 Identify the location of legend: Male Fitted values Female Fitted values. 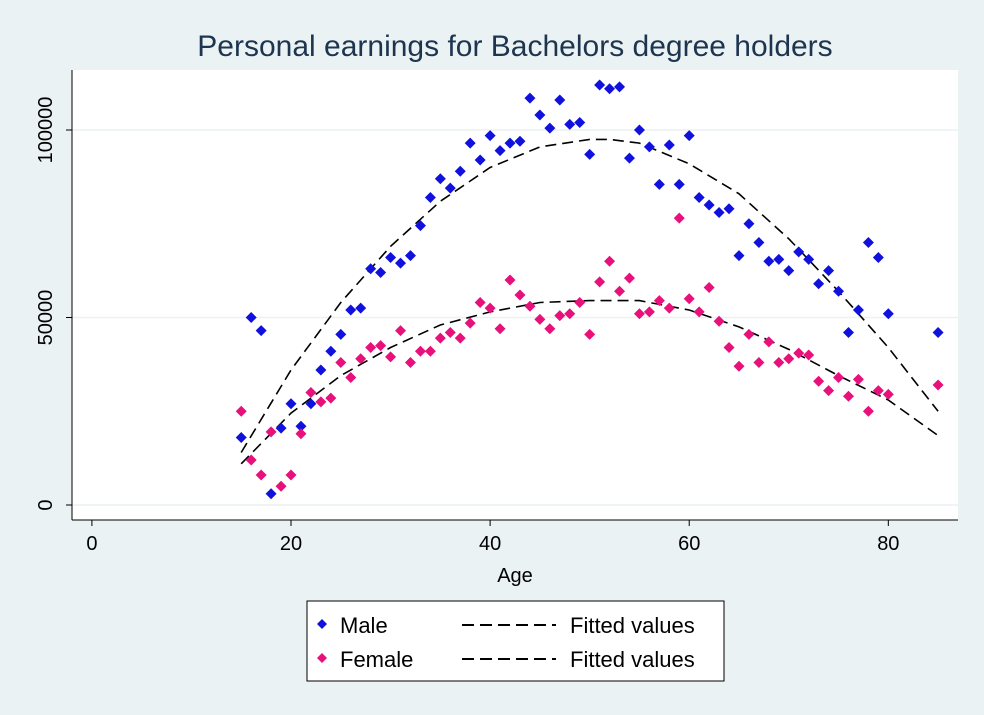
(515, 641).